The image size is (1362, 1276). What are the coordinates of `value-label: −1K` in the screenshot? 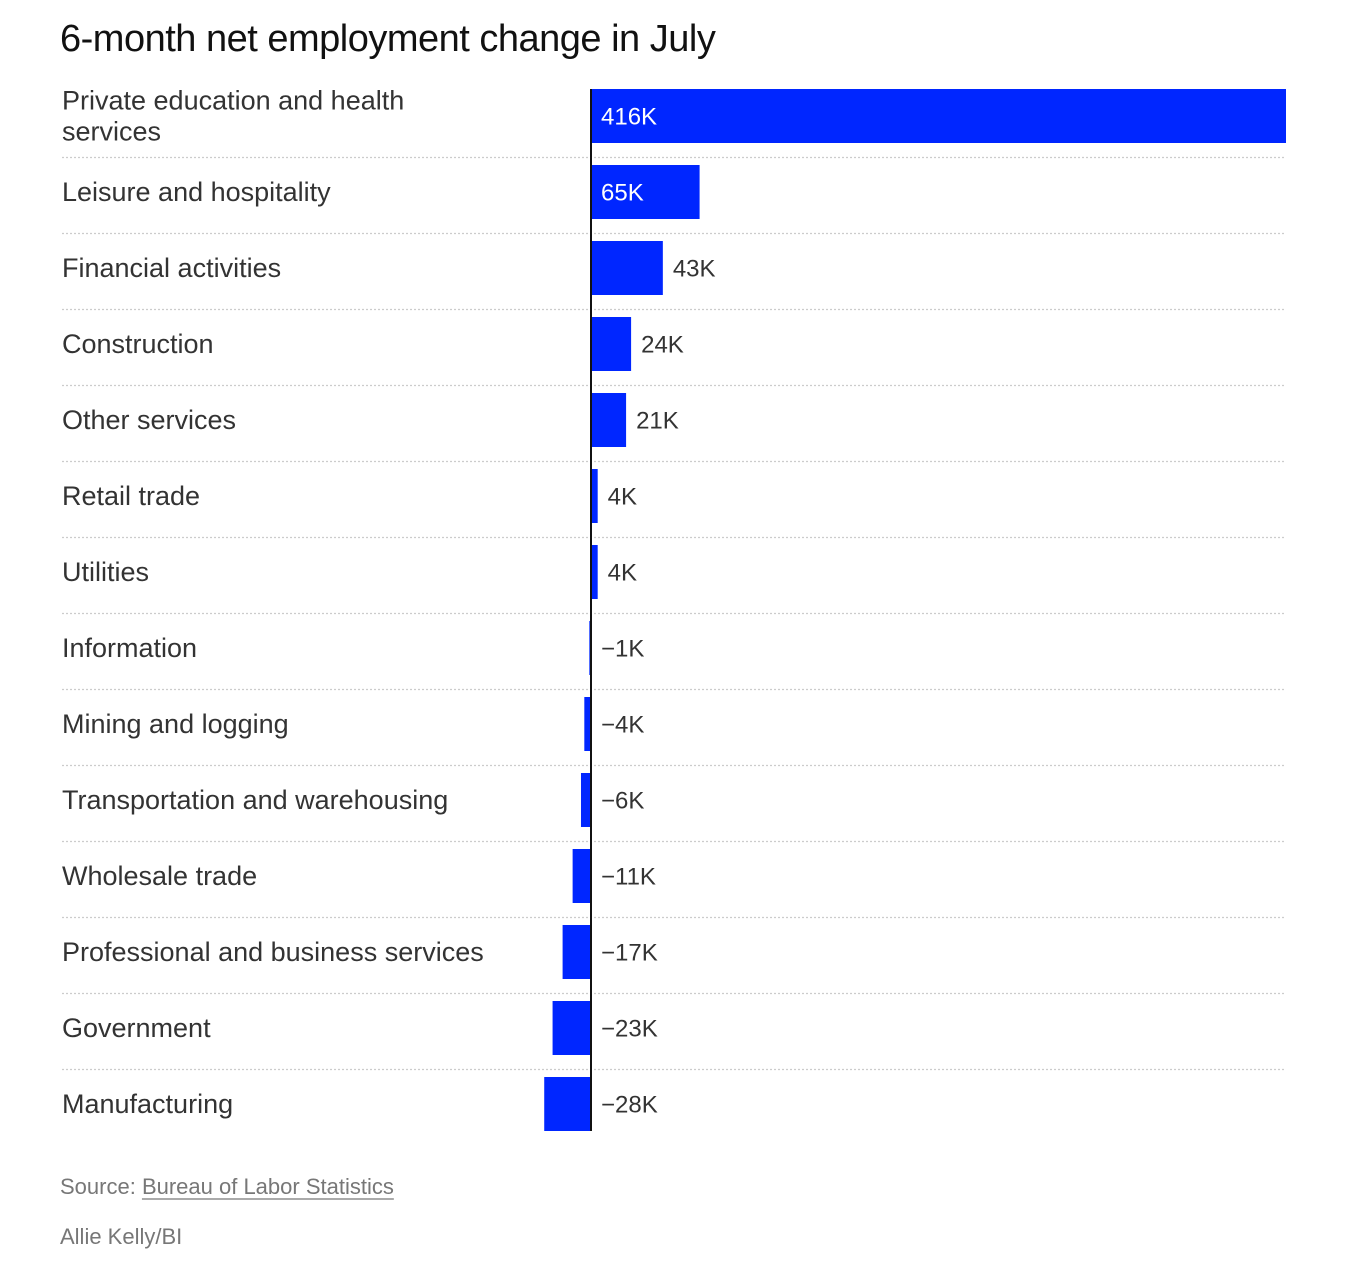 It's located at (622, 649).